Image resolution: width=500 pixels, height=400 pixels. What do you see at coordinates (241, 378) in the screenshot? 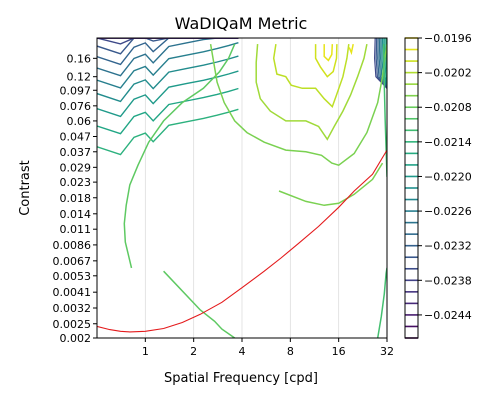
I see `x-axis-label: Spatial Frequency [cpd]` at bounding box center [241, 378].